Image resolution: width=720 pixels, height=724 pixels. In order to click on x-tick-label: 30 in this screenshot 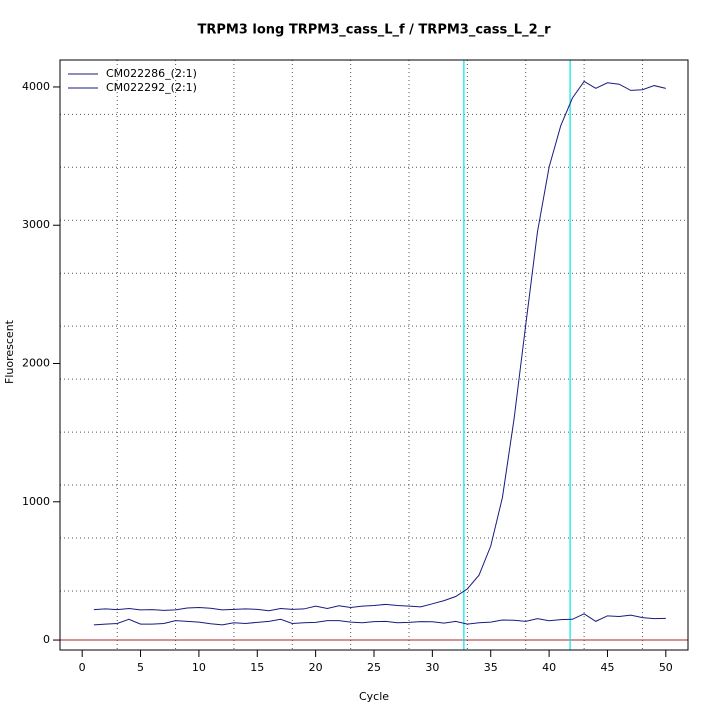, I will do `click(432, 667)`.